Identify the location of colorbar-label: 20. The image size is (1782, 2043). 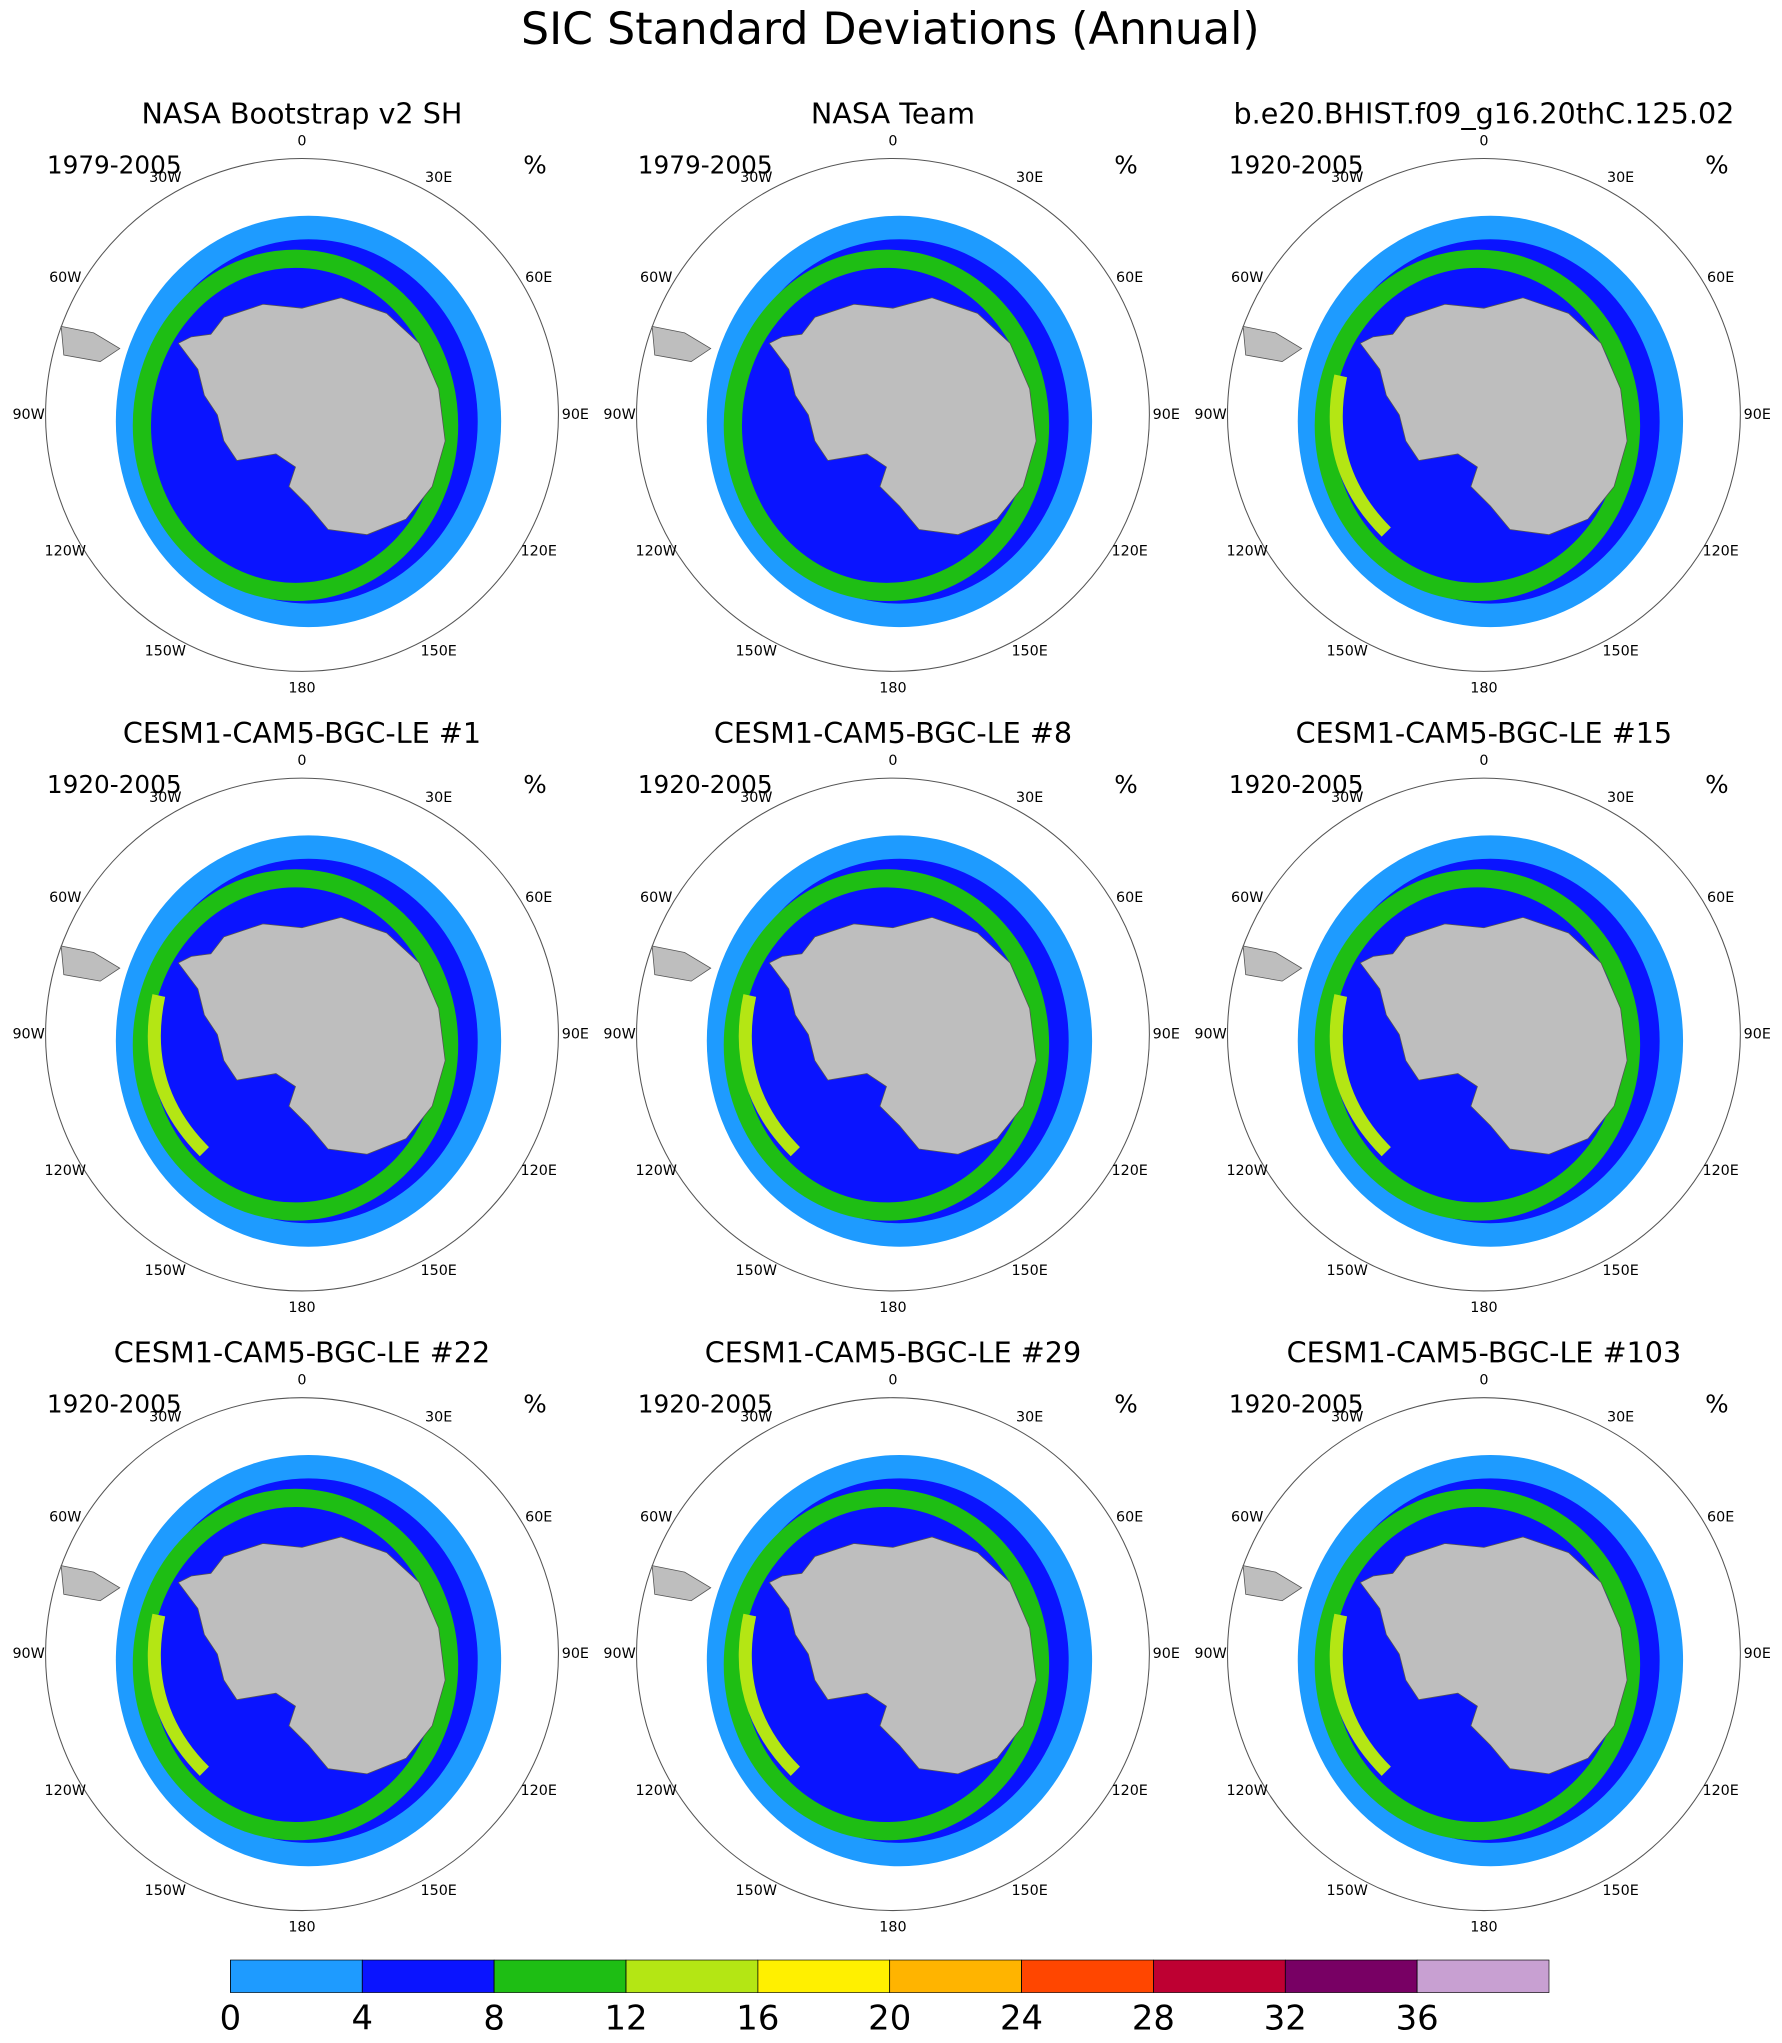
(889, 2017).